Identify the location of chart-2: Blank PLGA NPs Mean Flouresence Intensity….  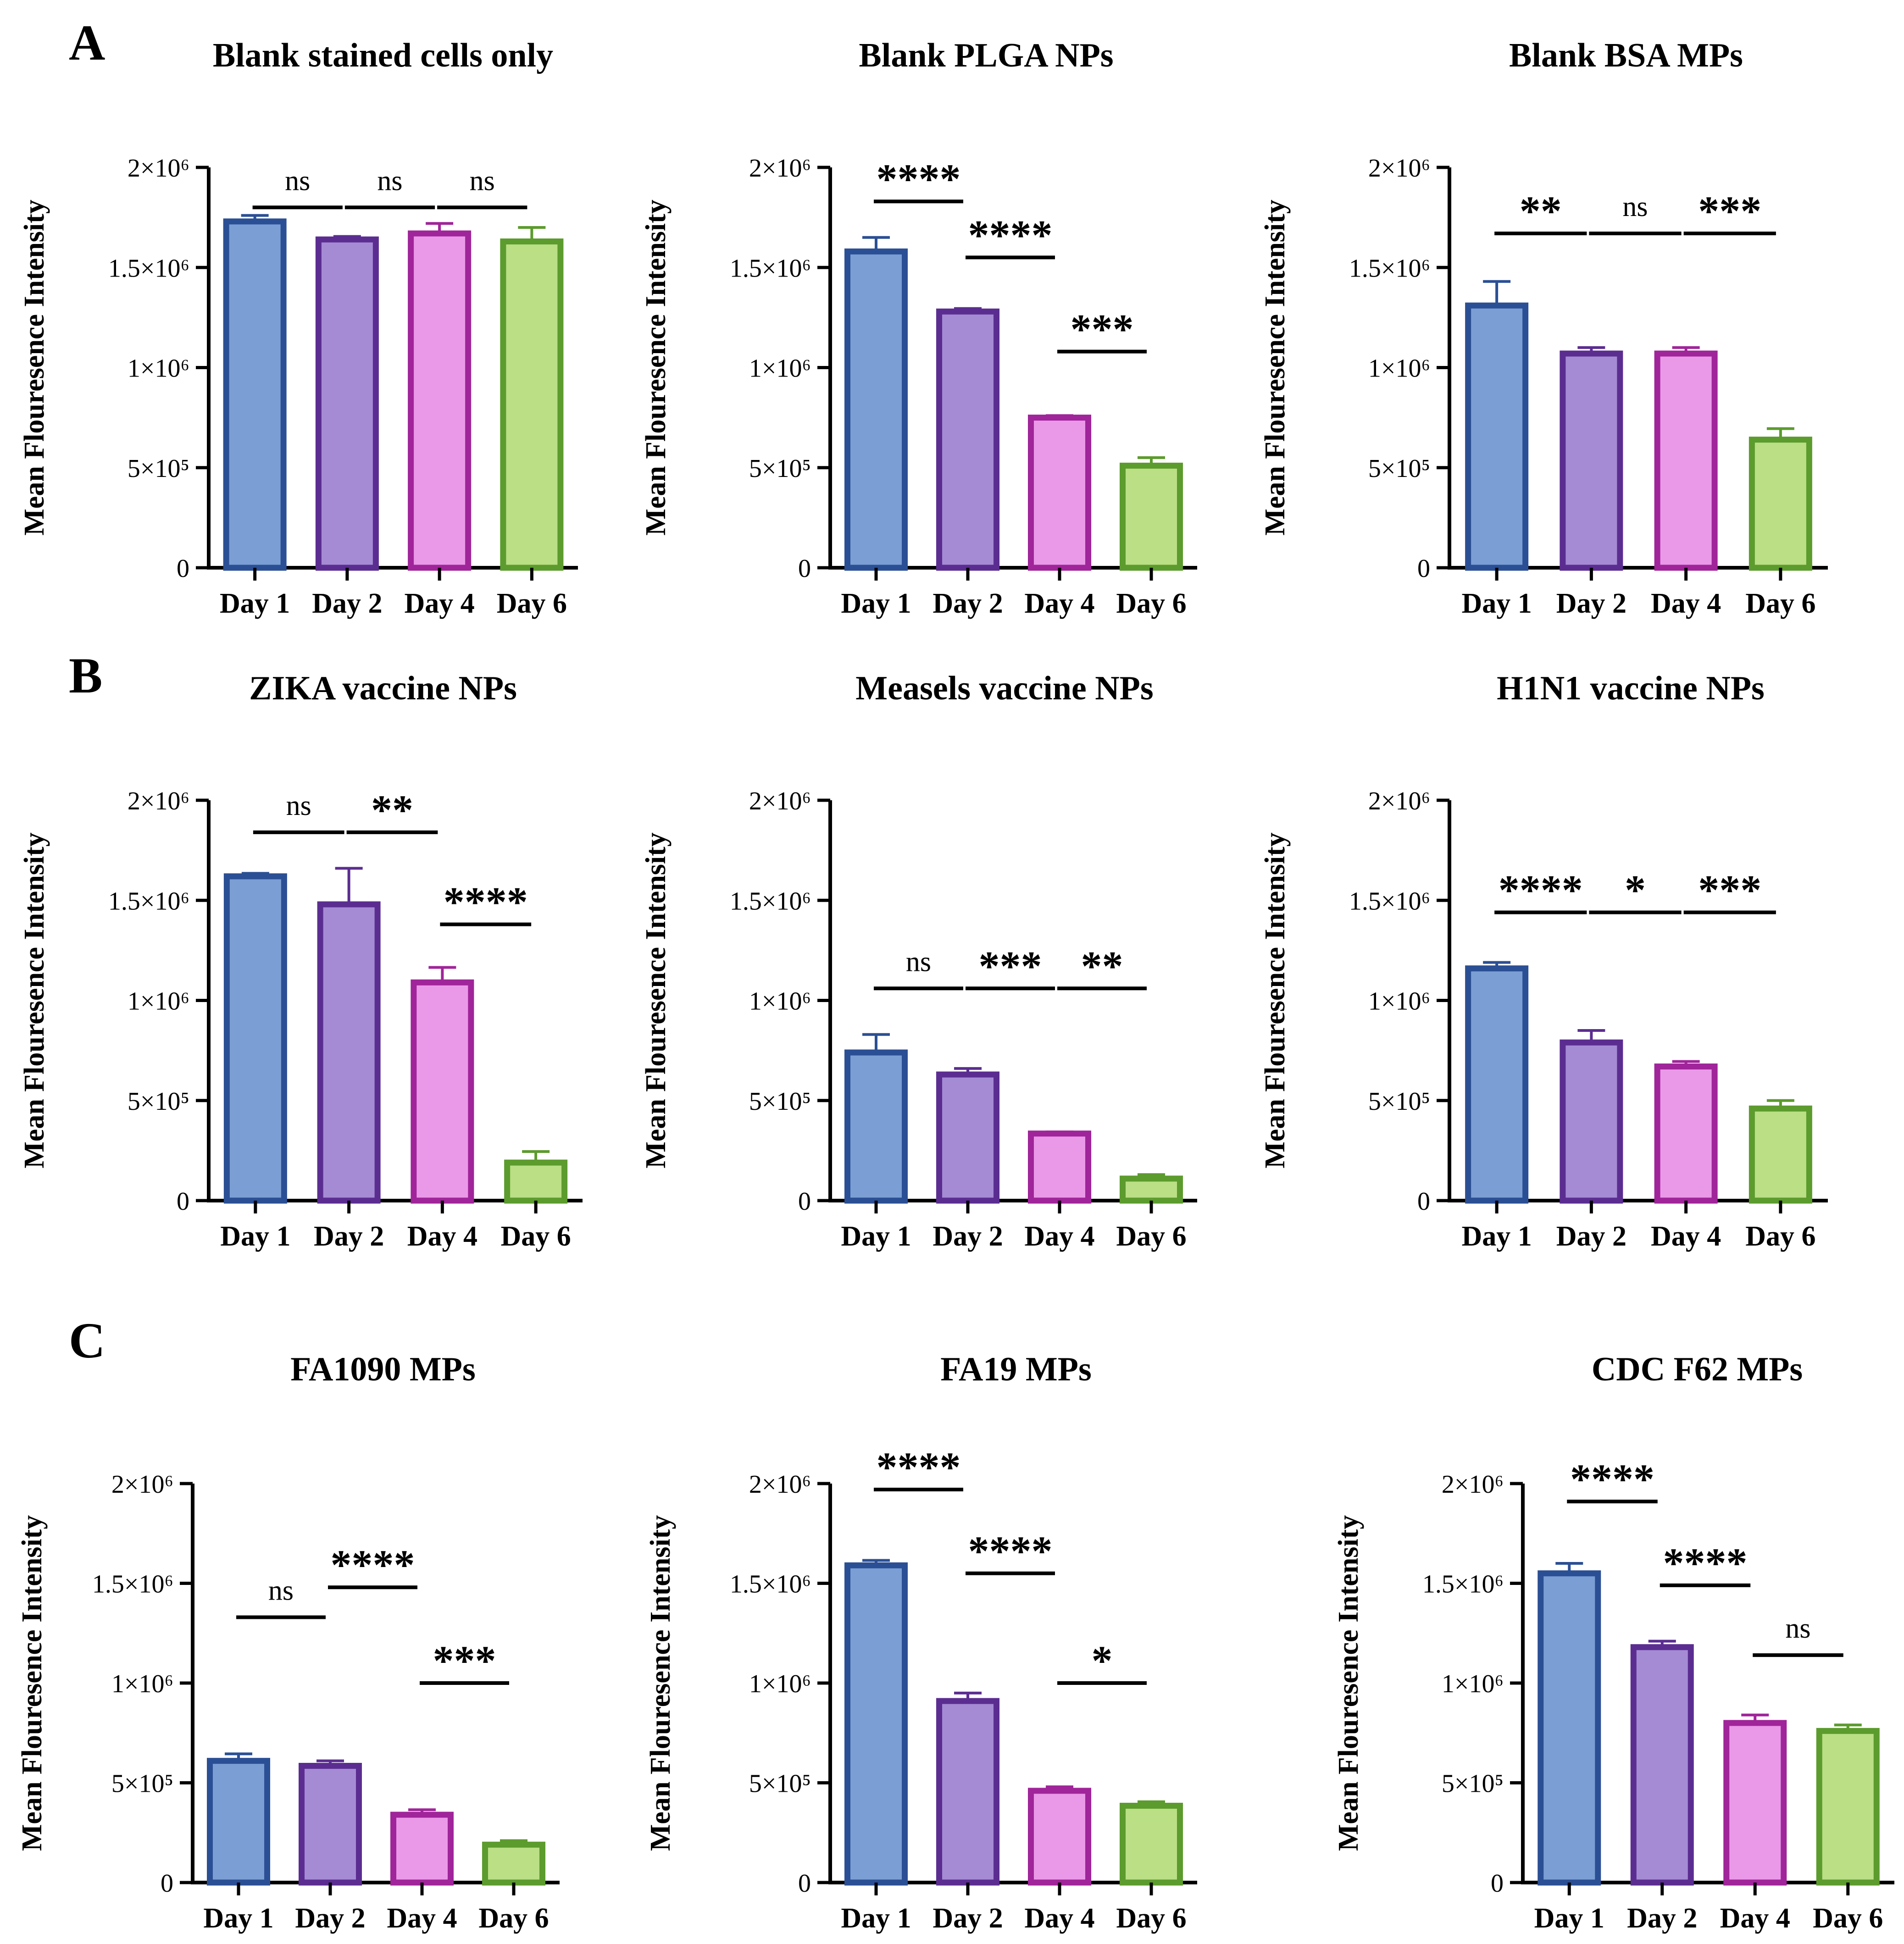
(918, 328).